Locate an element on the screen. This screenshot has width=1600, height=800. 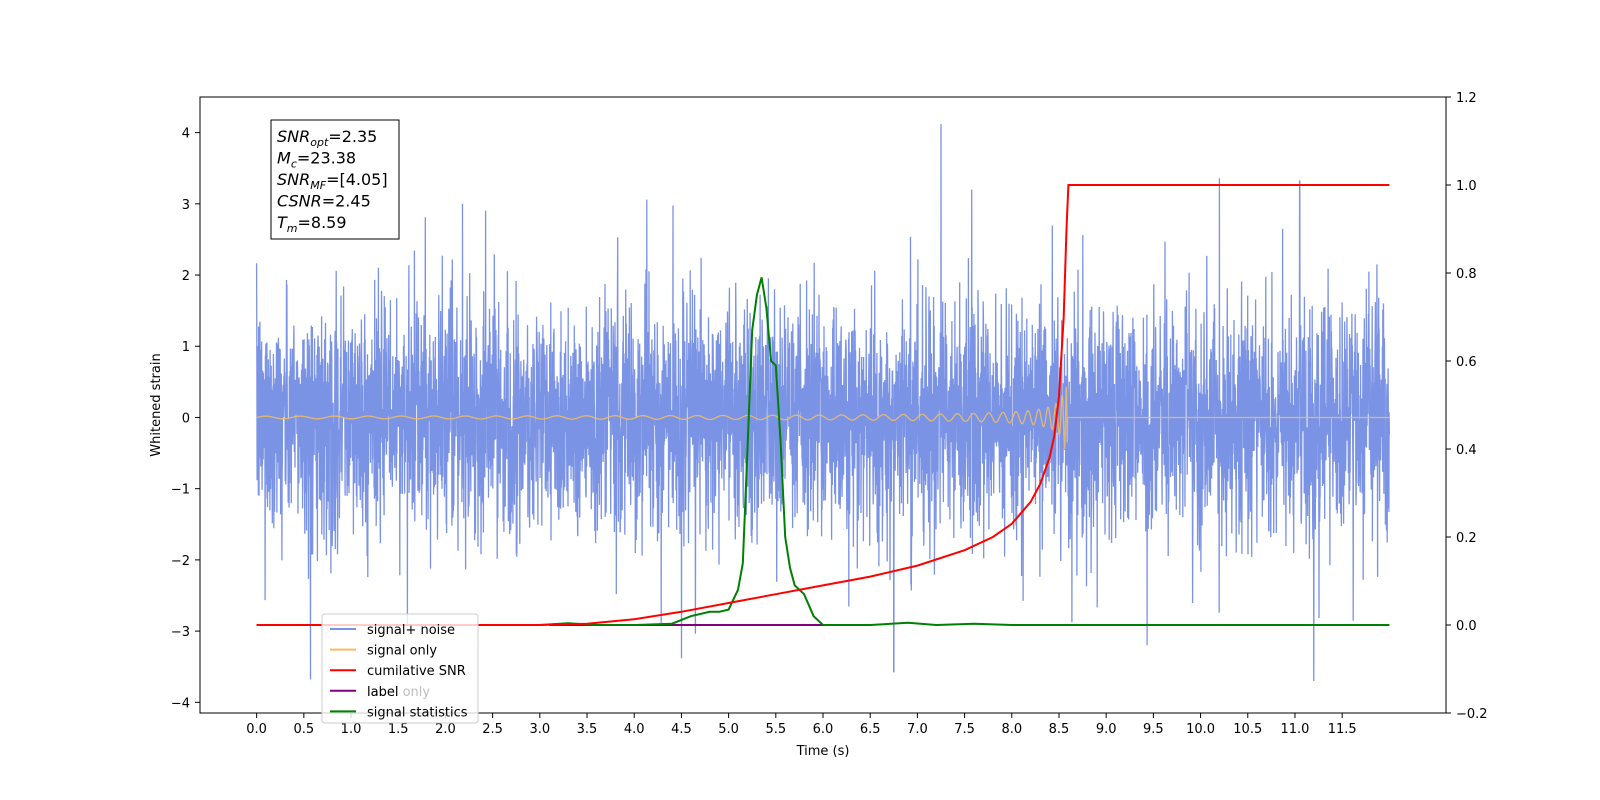
annotation-line: CSNR=2.45 is located at coordinates (324, 201).